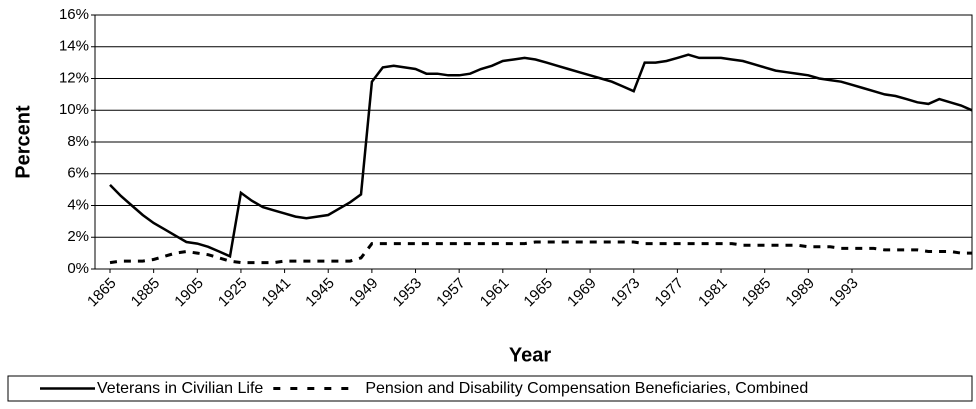 The width and height of the screenshot is (976, 409). What do you see at coordinates (277, 293) in the screenshot?
I see `x-tick-label: 1941` at bounding box center [277, 293].